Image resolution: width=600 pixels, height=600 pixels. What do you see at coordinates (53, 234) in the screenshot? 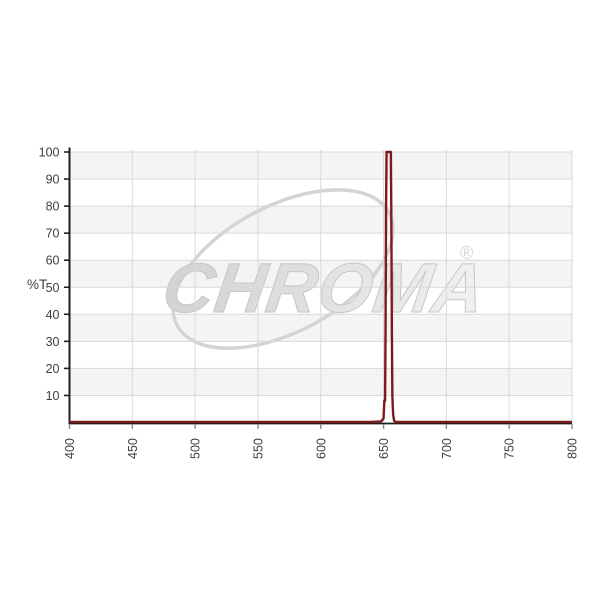
I see `y-tick-label: 70` at bounding box center [53, 234].